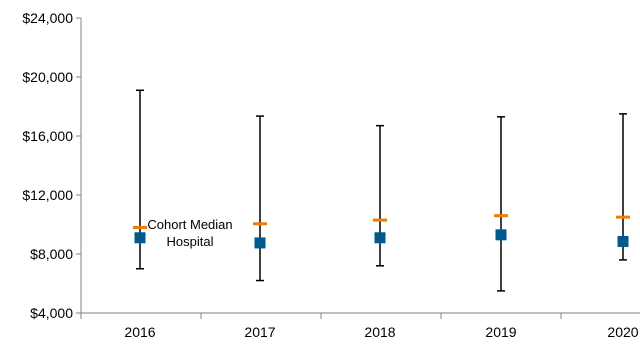 The width and height of the screenshot is (640, 345). I want to click on x-tick-label: 2018, so click(379, 332).